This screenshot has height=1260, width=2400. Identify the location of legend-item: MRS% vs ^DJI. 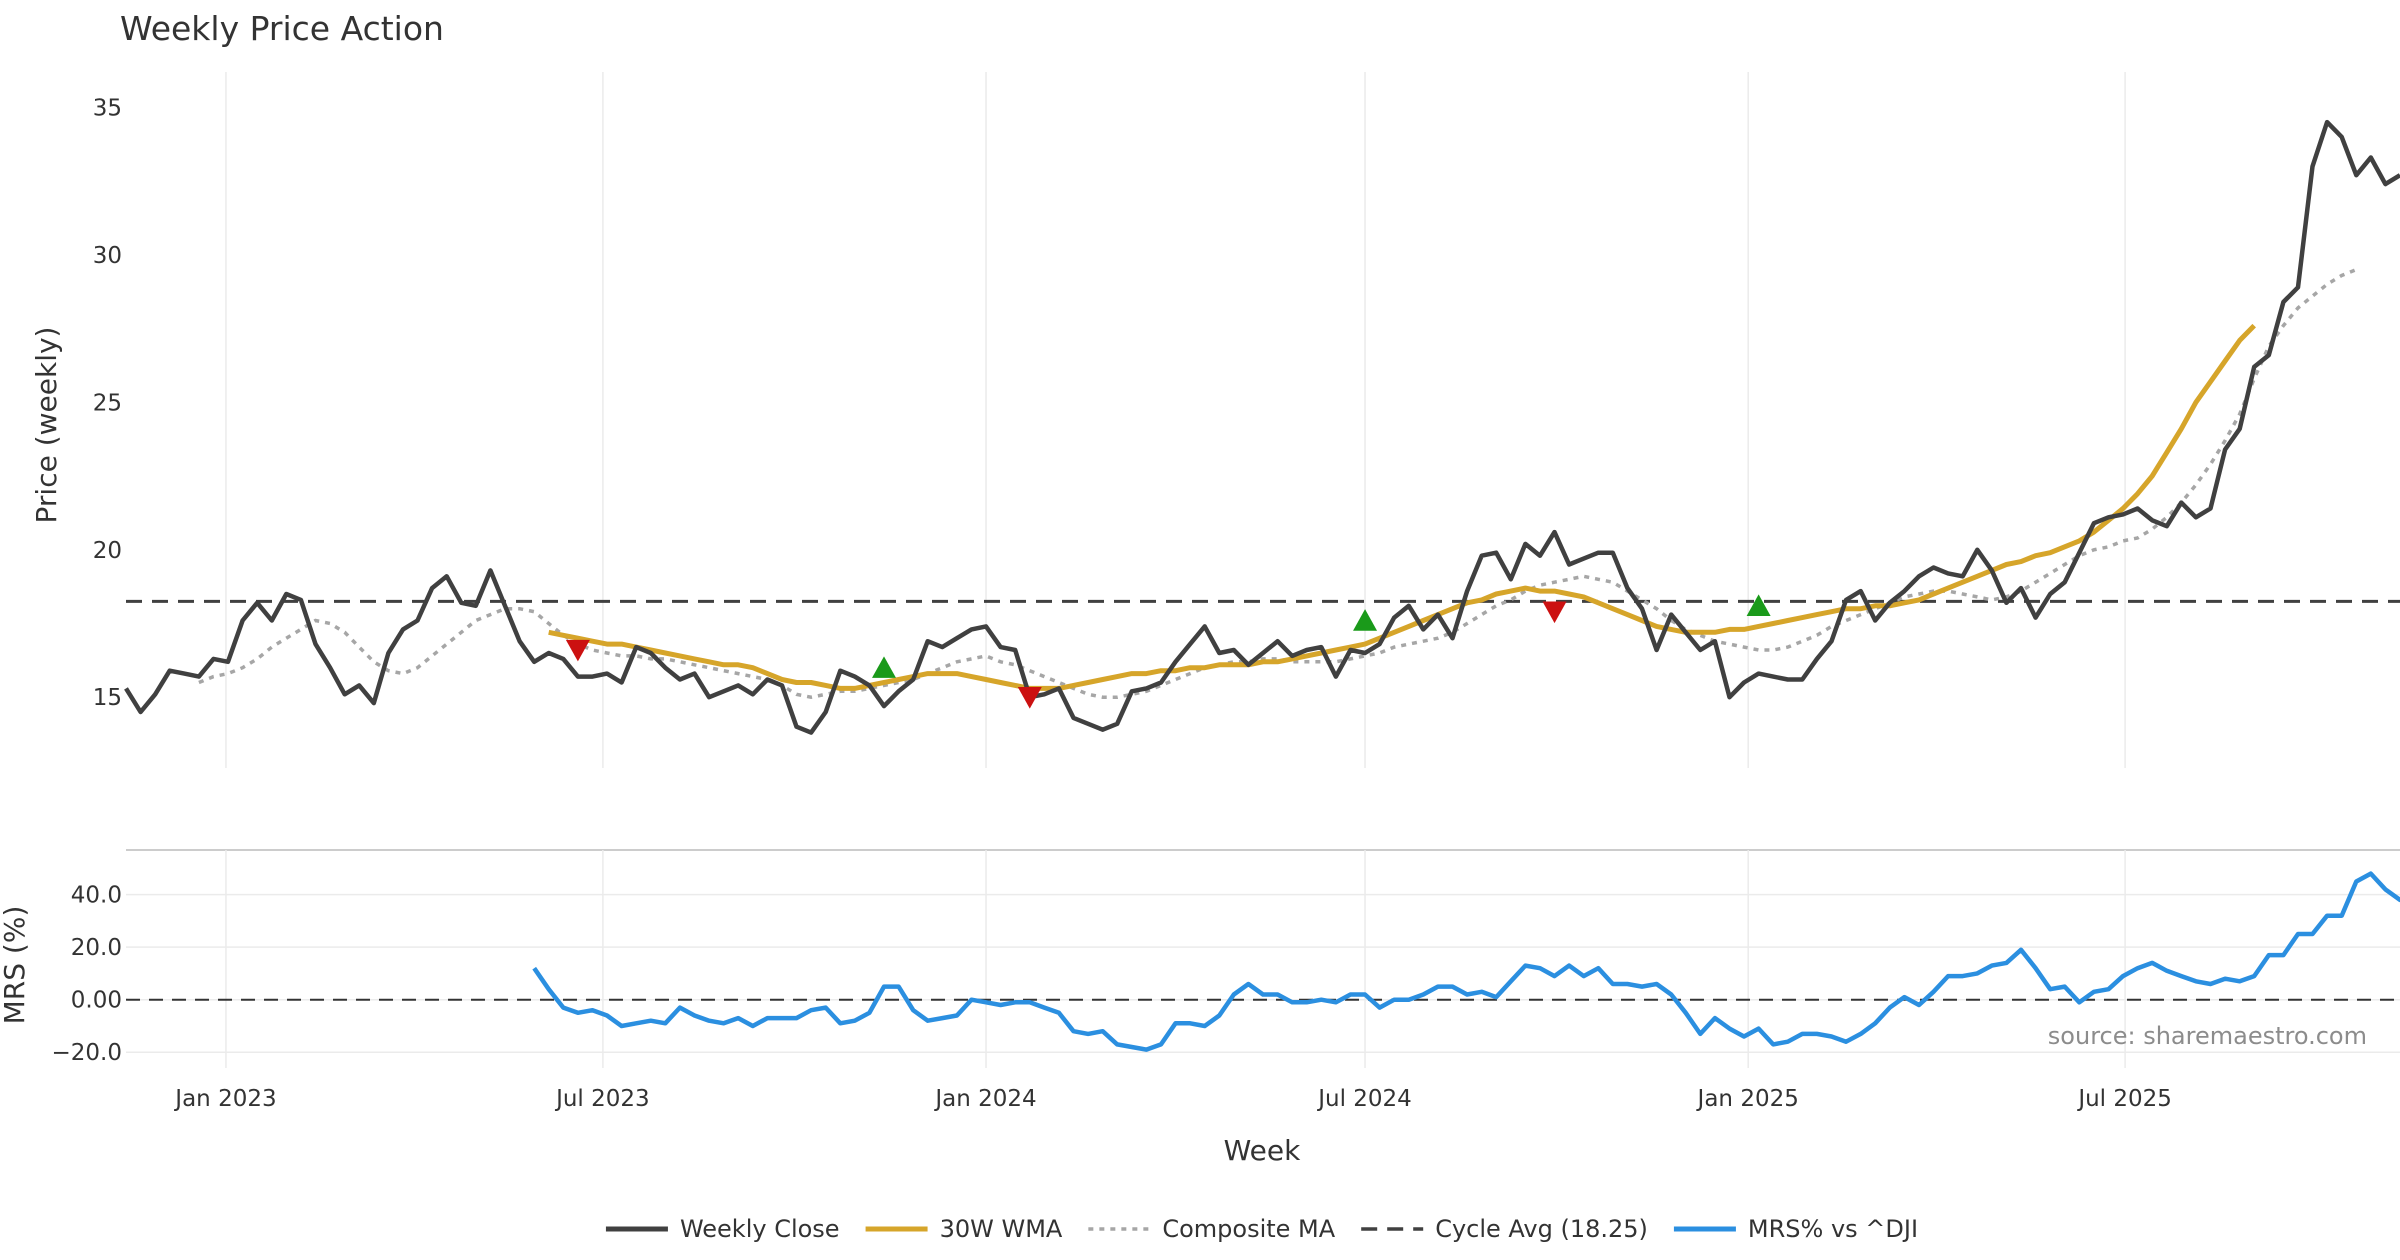
(1795, 1229).